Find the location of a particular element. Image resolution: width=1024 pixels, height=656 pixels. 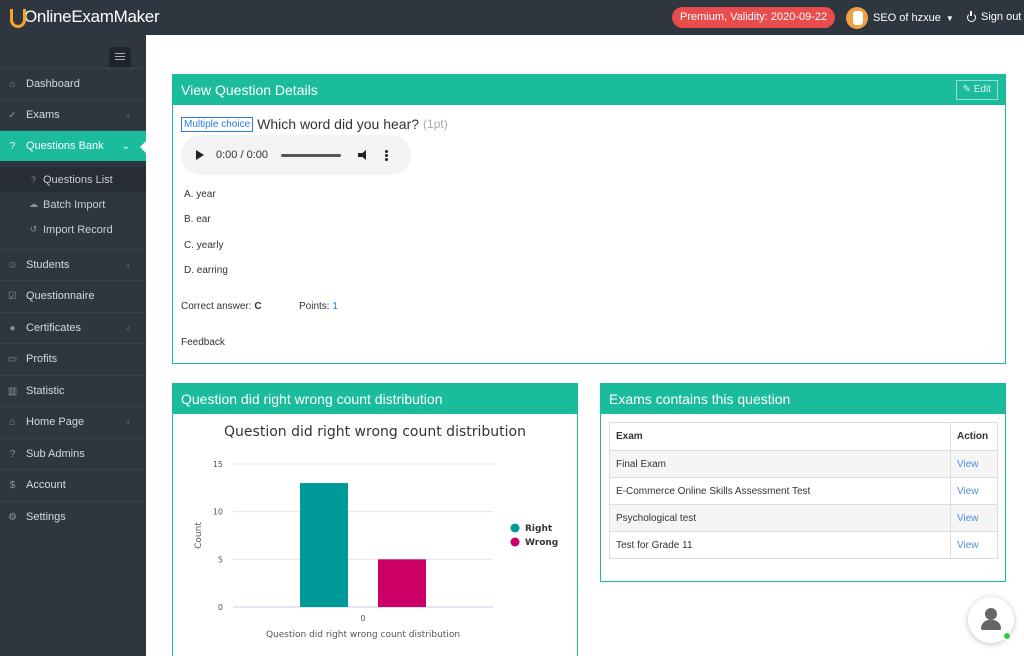

option-b: B. ear is located at coordinates (197, 219).